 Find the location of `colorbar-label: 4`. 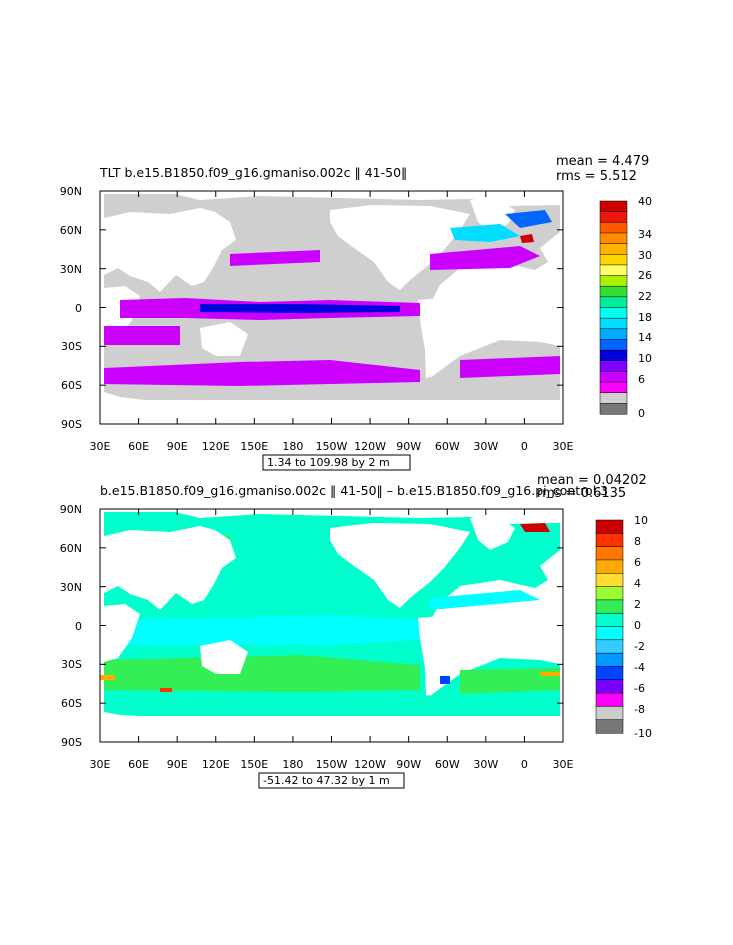

colorbar-label: 4 is located at coordinates (637, 583).